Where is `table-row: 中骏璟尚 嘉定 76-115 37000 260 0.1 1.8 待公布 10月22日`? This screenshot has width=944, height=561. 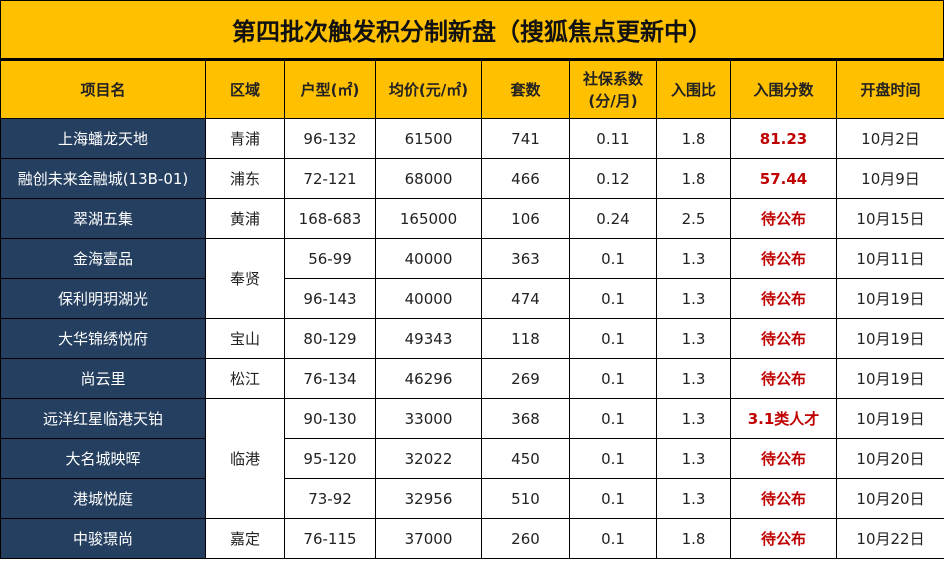 table-row: 中骏璟尚 嘉定 76-115 37000 260 0.1 1.8 待公布 10月22日 is located at coordinates (472, 538).